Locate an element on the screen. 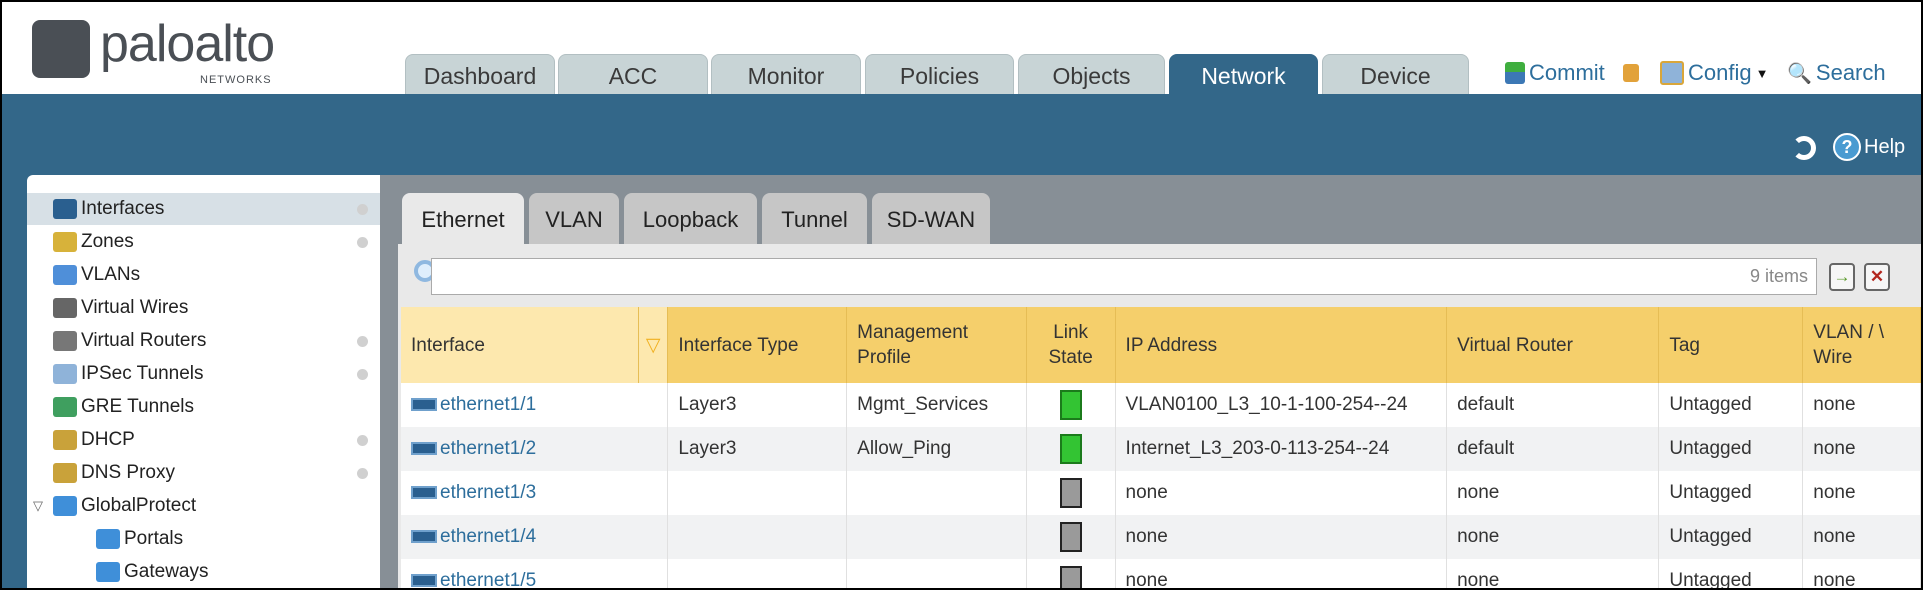  commit-button: Commit is located at coordinates (1555, 73).